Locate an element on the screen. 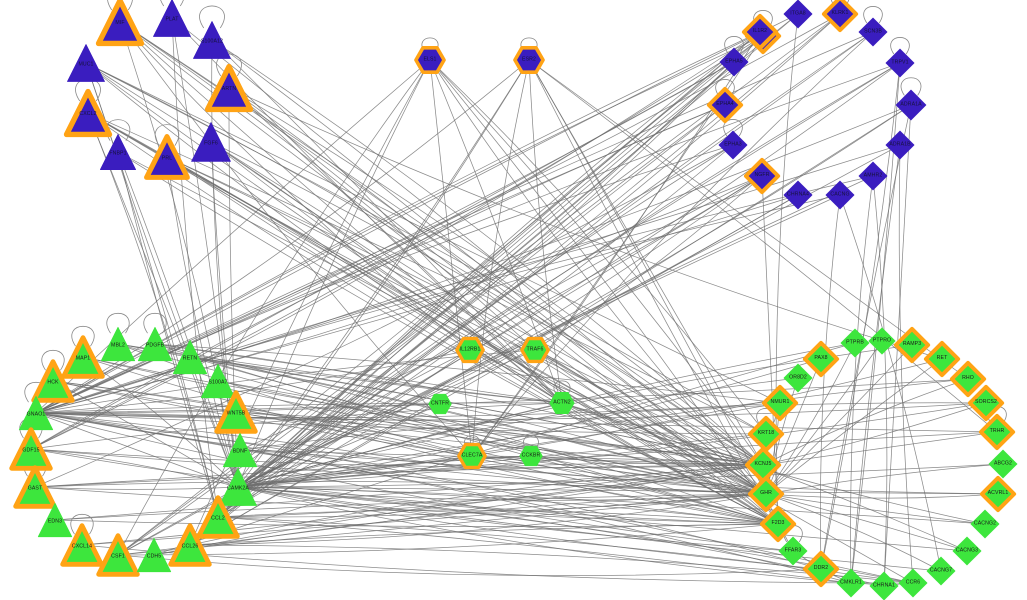 The image size is (1027, 600). graph-node-cmklr1: CMKLR1 is located at coordinates (851, 583).